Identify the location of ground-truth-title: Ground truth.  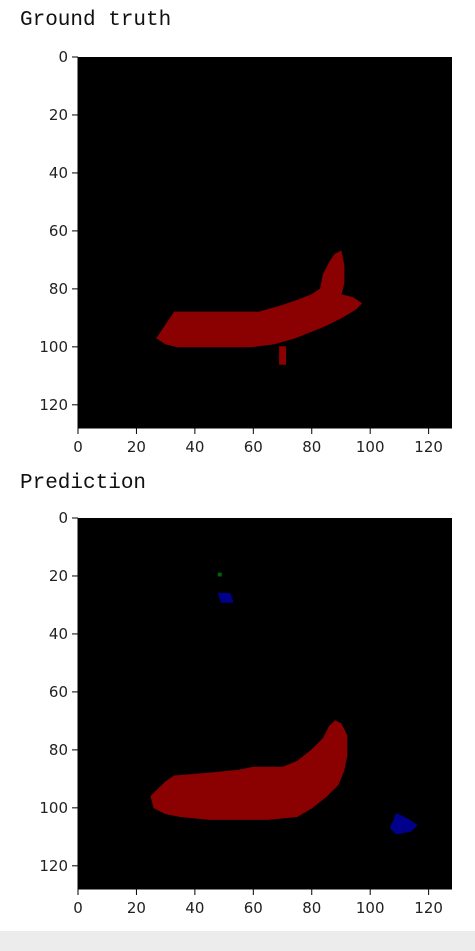
(96, 20).